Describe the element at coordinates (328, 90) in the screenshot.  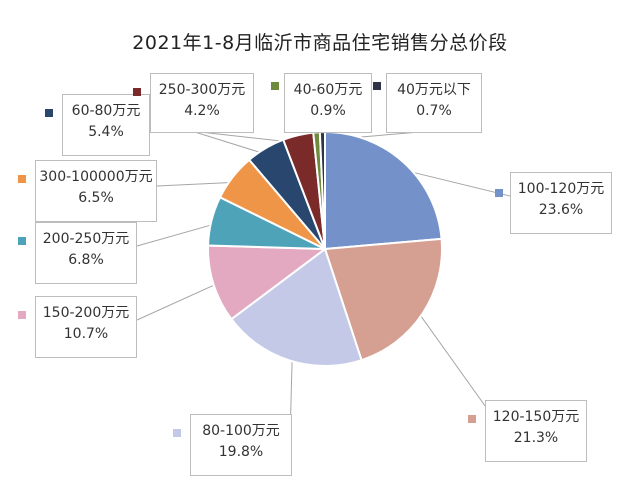
I see `slice-category-label: 40-60万元` at that location.